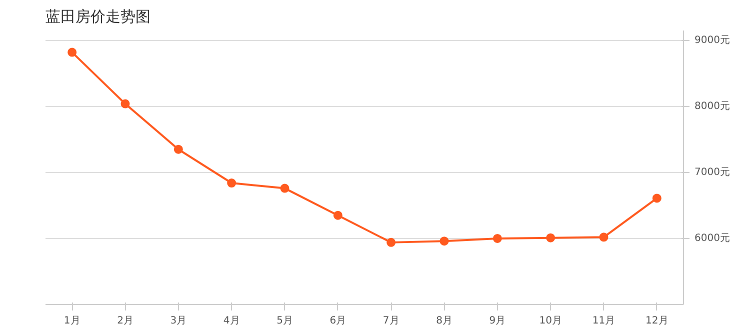 The image size is (732, 329). Describe the element at coordinates (72, 321) in the screenshot. I see `x-tick-label: 1月` at that location.